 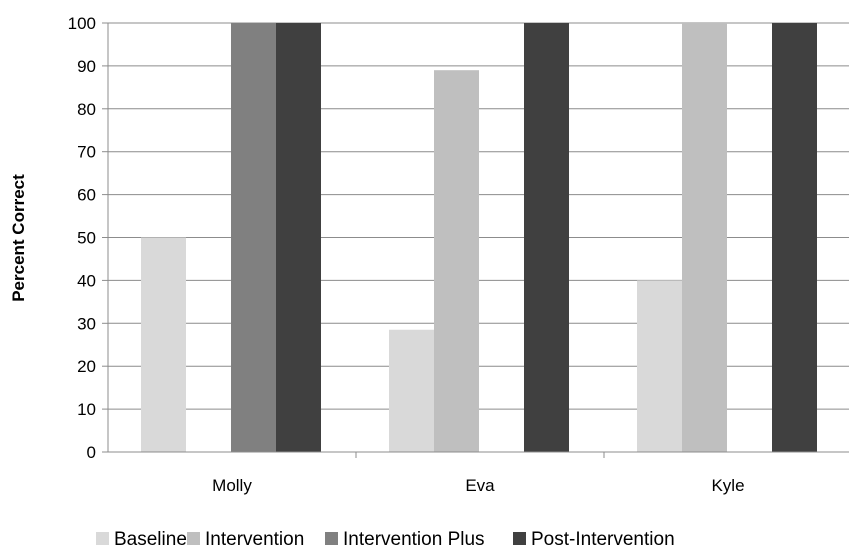 I want to click on x-tick-label-eva: Eva, so click(x=480, y=485).